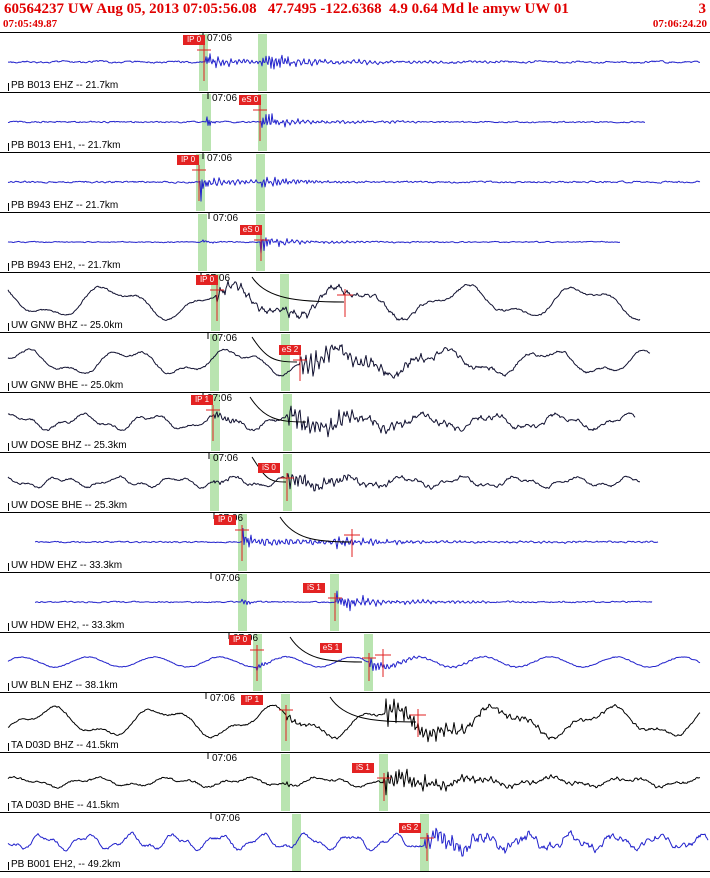 The height and width of the screenshot is (878, 710). What do you see at coordinates (66, 864) in the screenshot?
I see `station-label: PB B001 EH2, -- 49.2km` at bounding box center [66, 864].